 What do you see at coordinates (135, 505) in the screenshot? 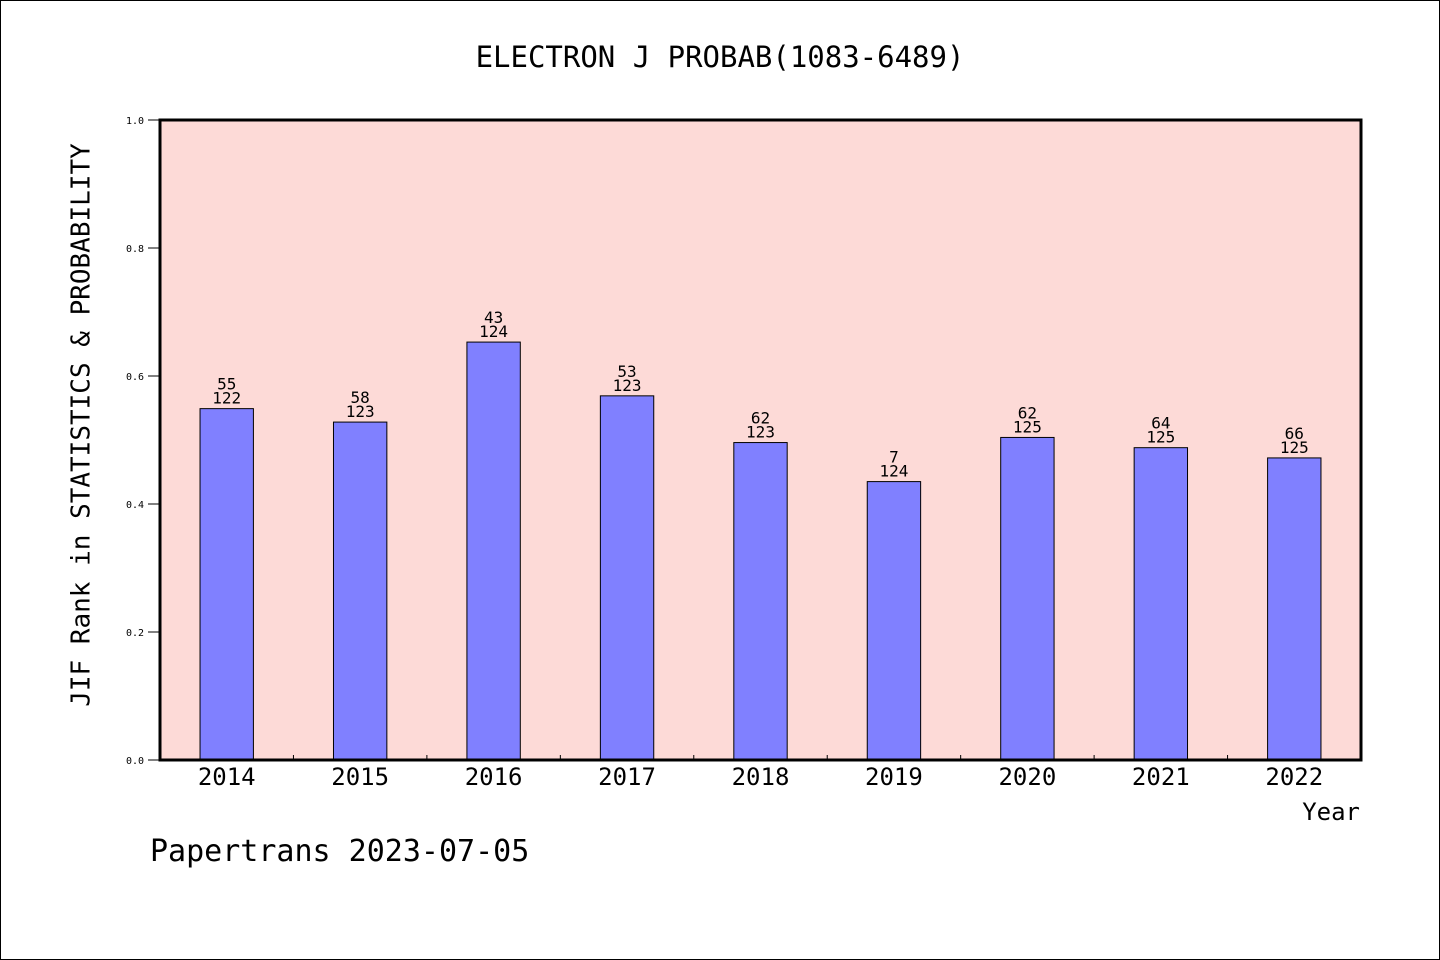
I see `y-tick-label: 0.4` at bounding box center [135, 505].